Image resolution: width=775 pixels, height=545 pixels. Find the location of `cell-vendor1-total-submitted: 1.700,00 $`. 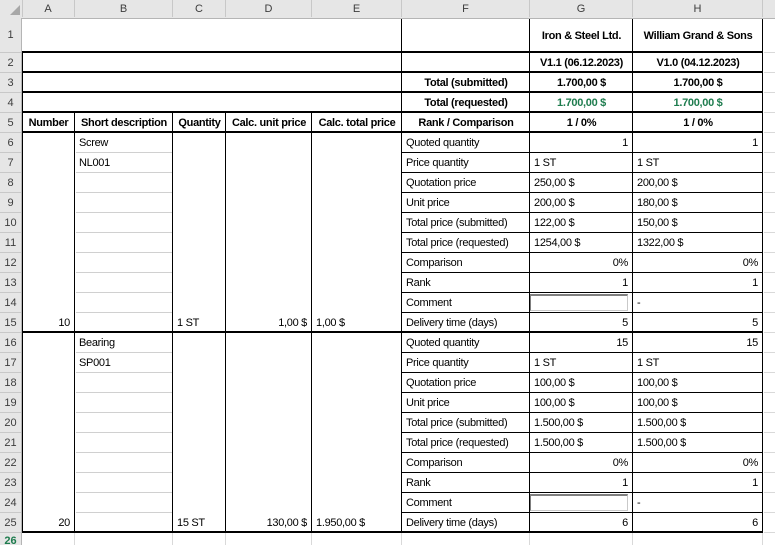

cell-vendor1-total-submitted: 1.700,00 $ is located at coordinates (581, 83).